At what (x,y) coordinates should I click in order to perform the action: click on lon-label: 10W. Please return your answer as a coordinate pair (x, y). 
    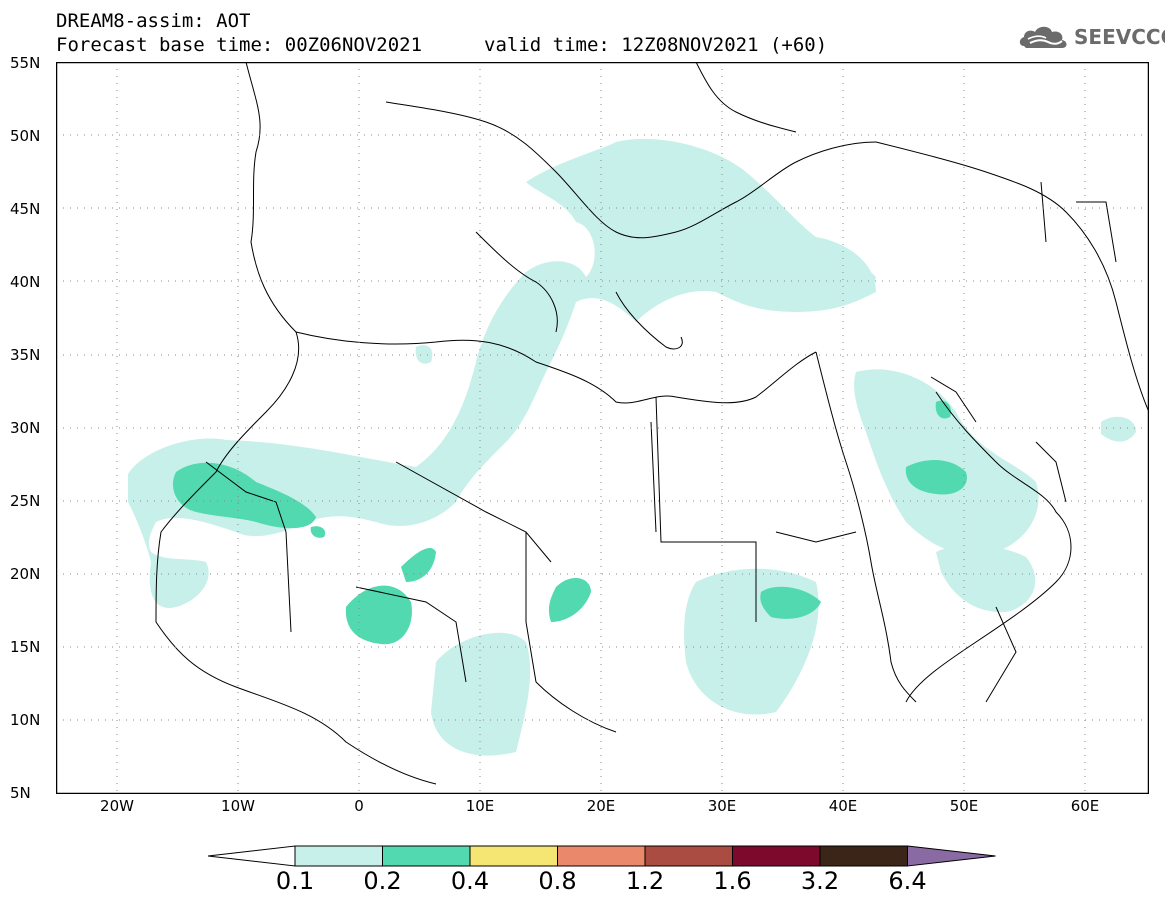
    Looking at the image, I should click on (238, 806).